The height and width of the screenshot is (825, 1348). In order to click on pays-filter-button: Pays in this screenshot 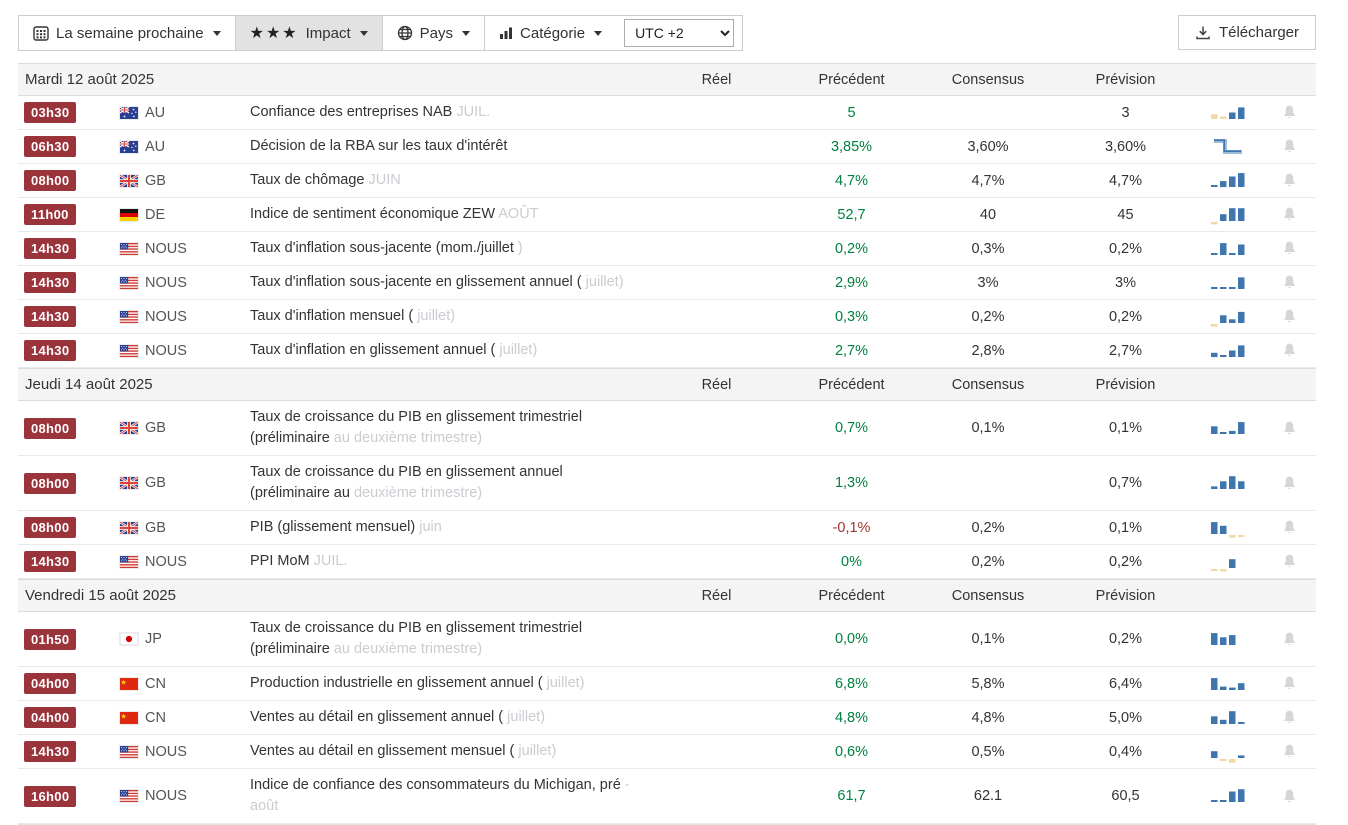, I will do `click(434, 33)`.